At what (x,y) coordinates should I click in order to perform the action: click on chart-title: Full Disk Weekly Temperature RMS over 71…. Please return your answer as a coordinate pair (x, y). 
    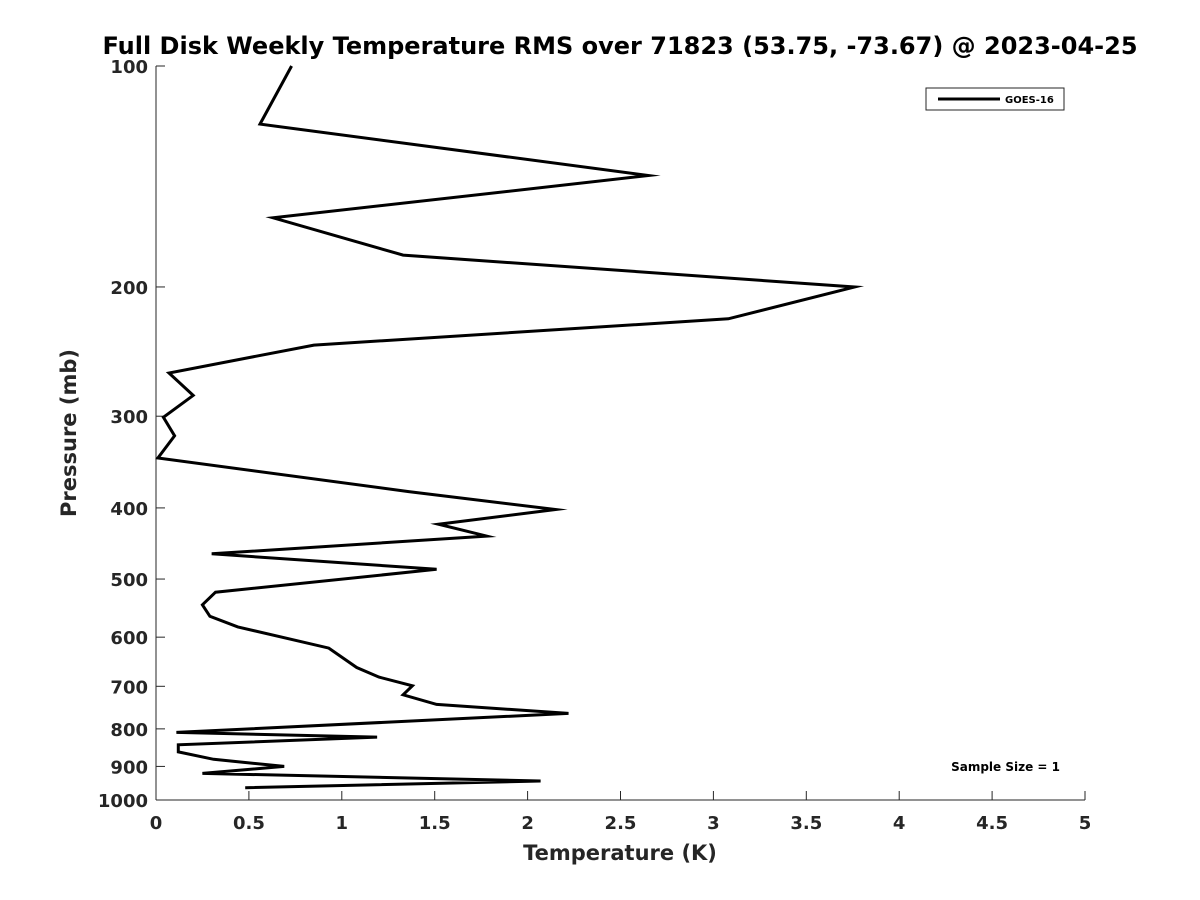
    Looking at the image, I should click on (619, 46).